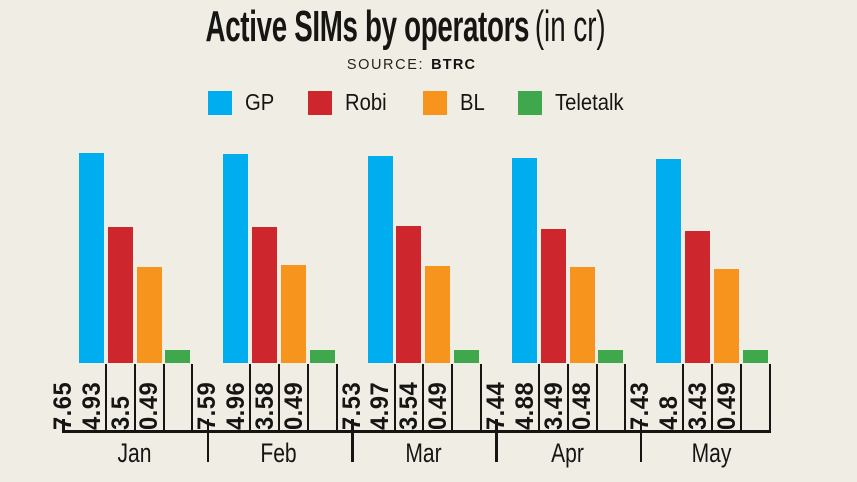 This screenshot has height=482, width=857. What do you see at coordinates (322, 356) in the screenshot?
I see `bar-teletalk-feb` at bounding box center [322, 356].